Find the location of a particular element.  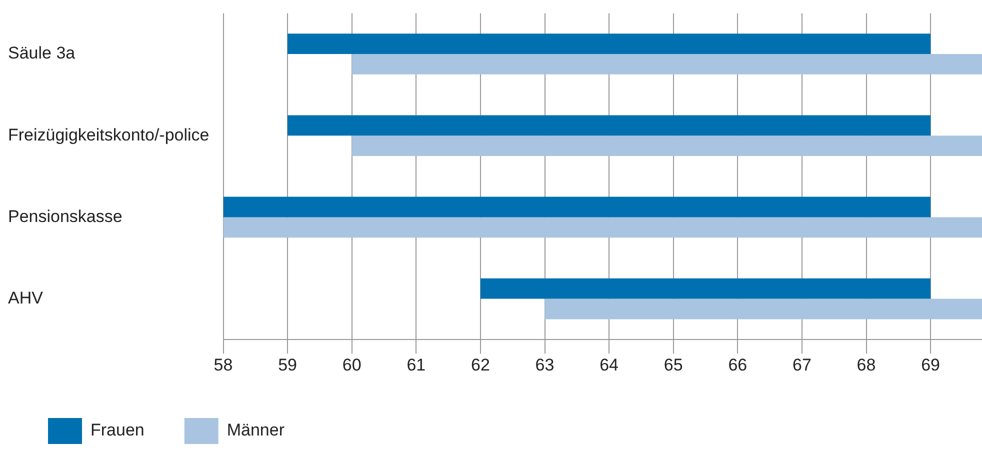

x-tick-label: 66 is located at coordinates (738, 364).